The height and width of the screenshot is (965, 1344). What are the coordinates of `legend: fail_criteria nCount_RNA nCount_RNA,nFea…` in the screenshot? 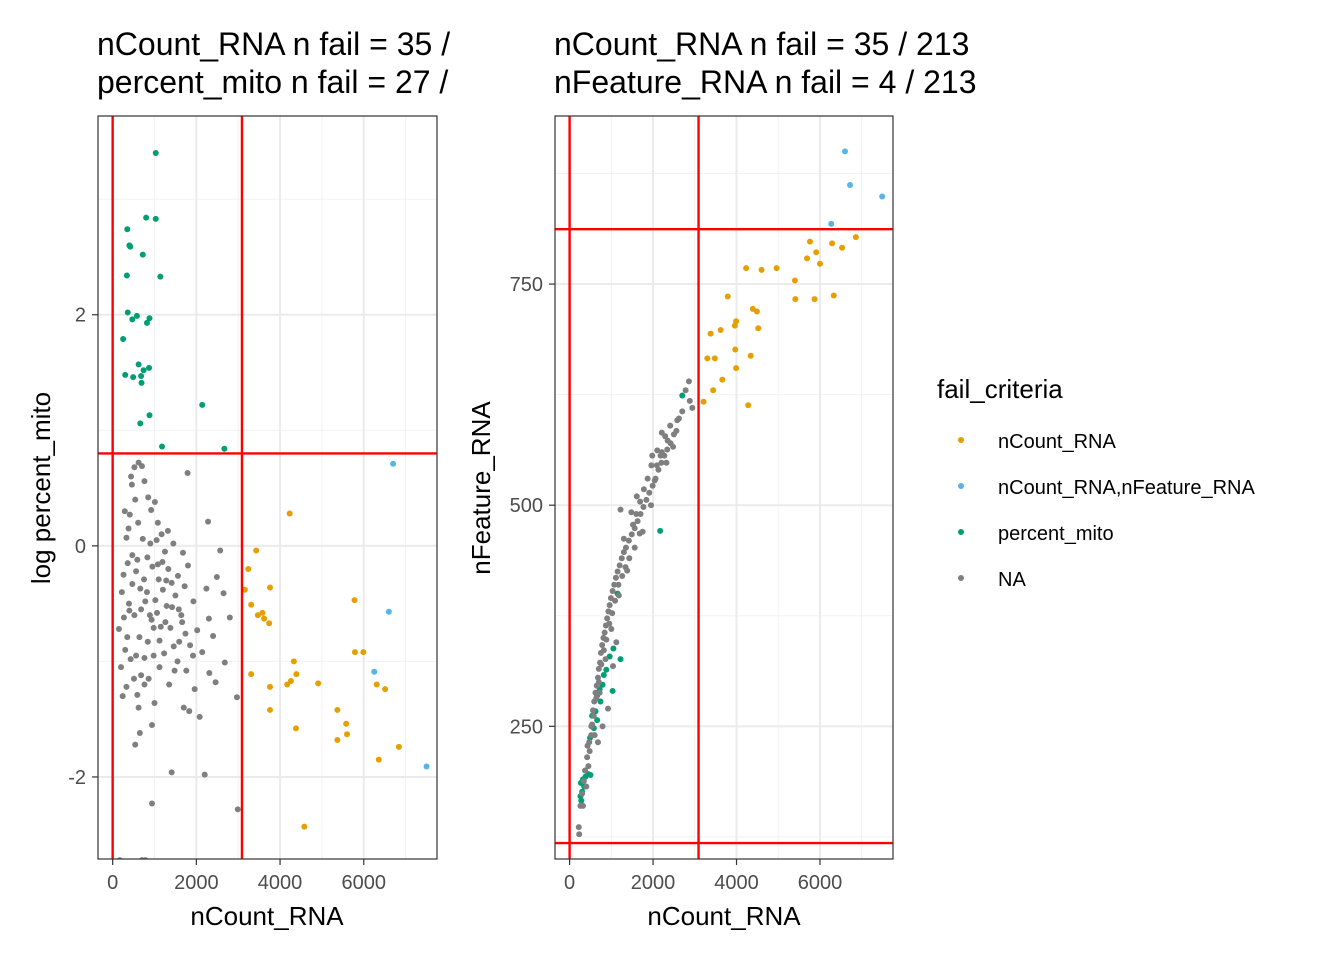 It's located at (1096, 482).